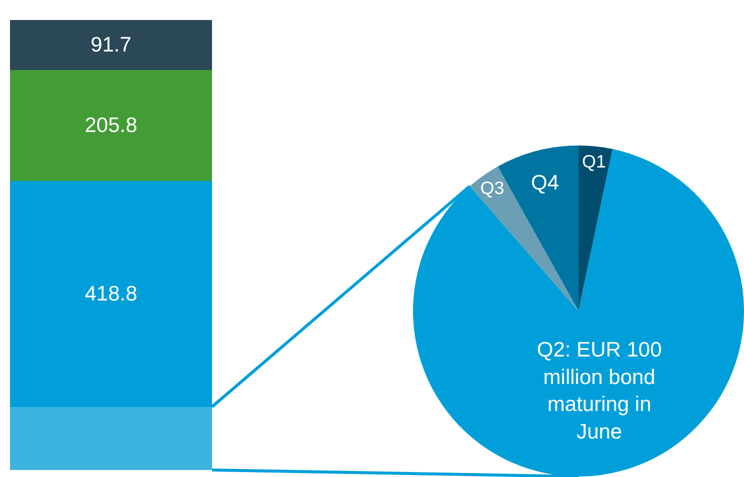 Image resolution: width=744 pixels, height=477 pixels. Describe the element at coordinates (594, 161) in the screenshot. I see `slice-label: Q1` at that location.